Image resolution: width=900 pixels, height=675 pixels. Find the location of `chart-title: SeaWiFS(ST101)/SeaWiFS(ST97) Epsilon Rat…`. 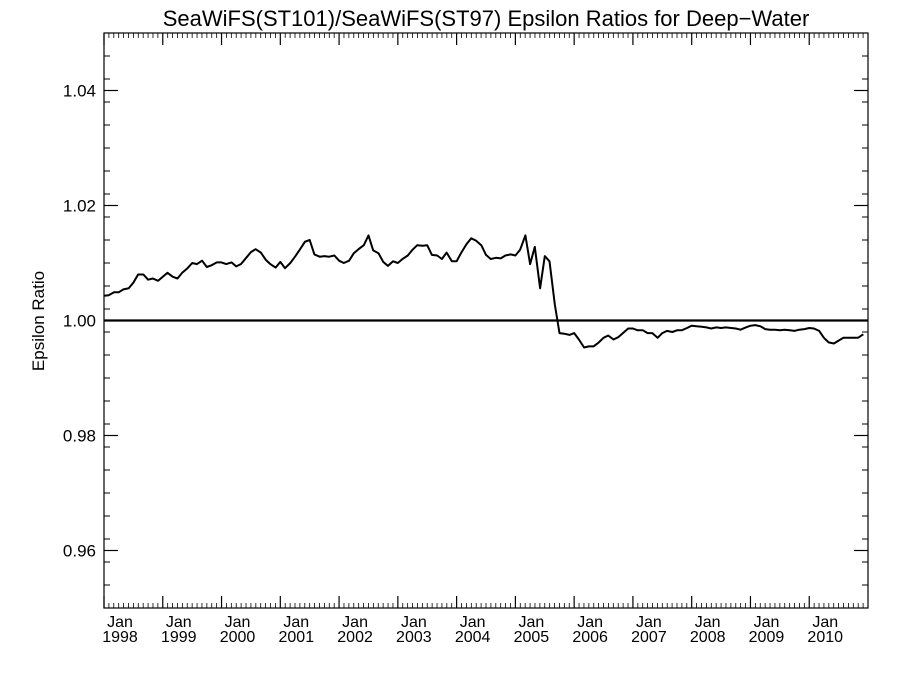

chart-title: SeaWiFS(ST101)/SeaWiFS(ST97) Epsilon Rat… is located at coordinates (486, 18).